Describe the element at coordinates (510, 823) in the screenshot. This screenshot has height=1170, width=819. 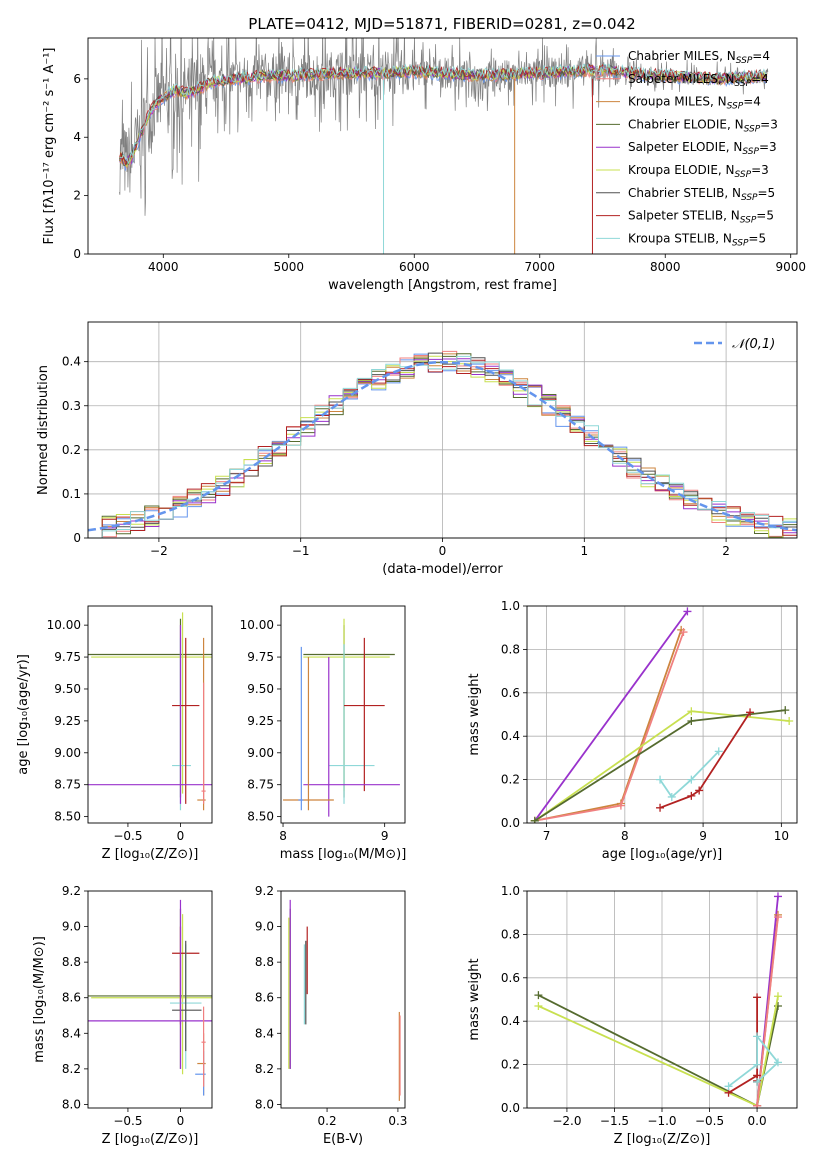
I see `y-tick-label: 0.0` at that location.